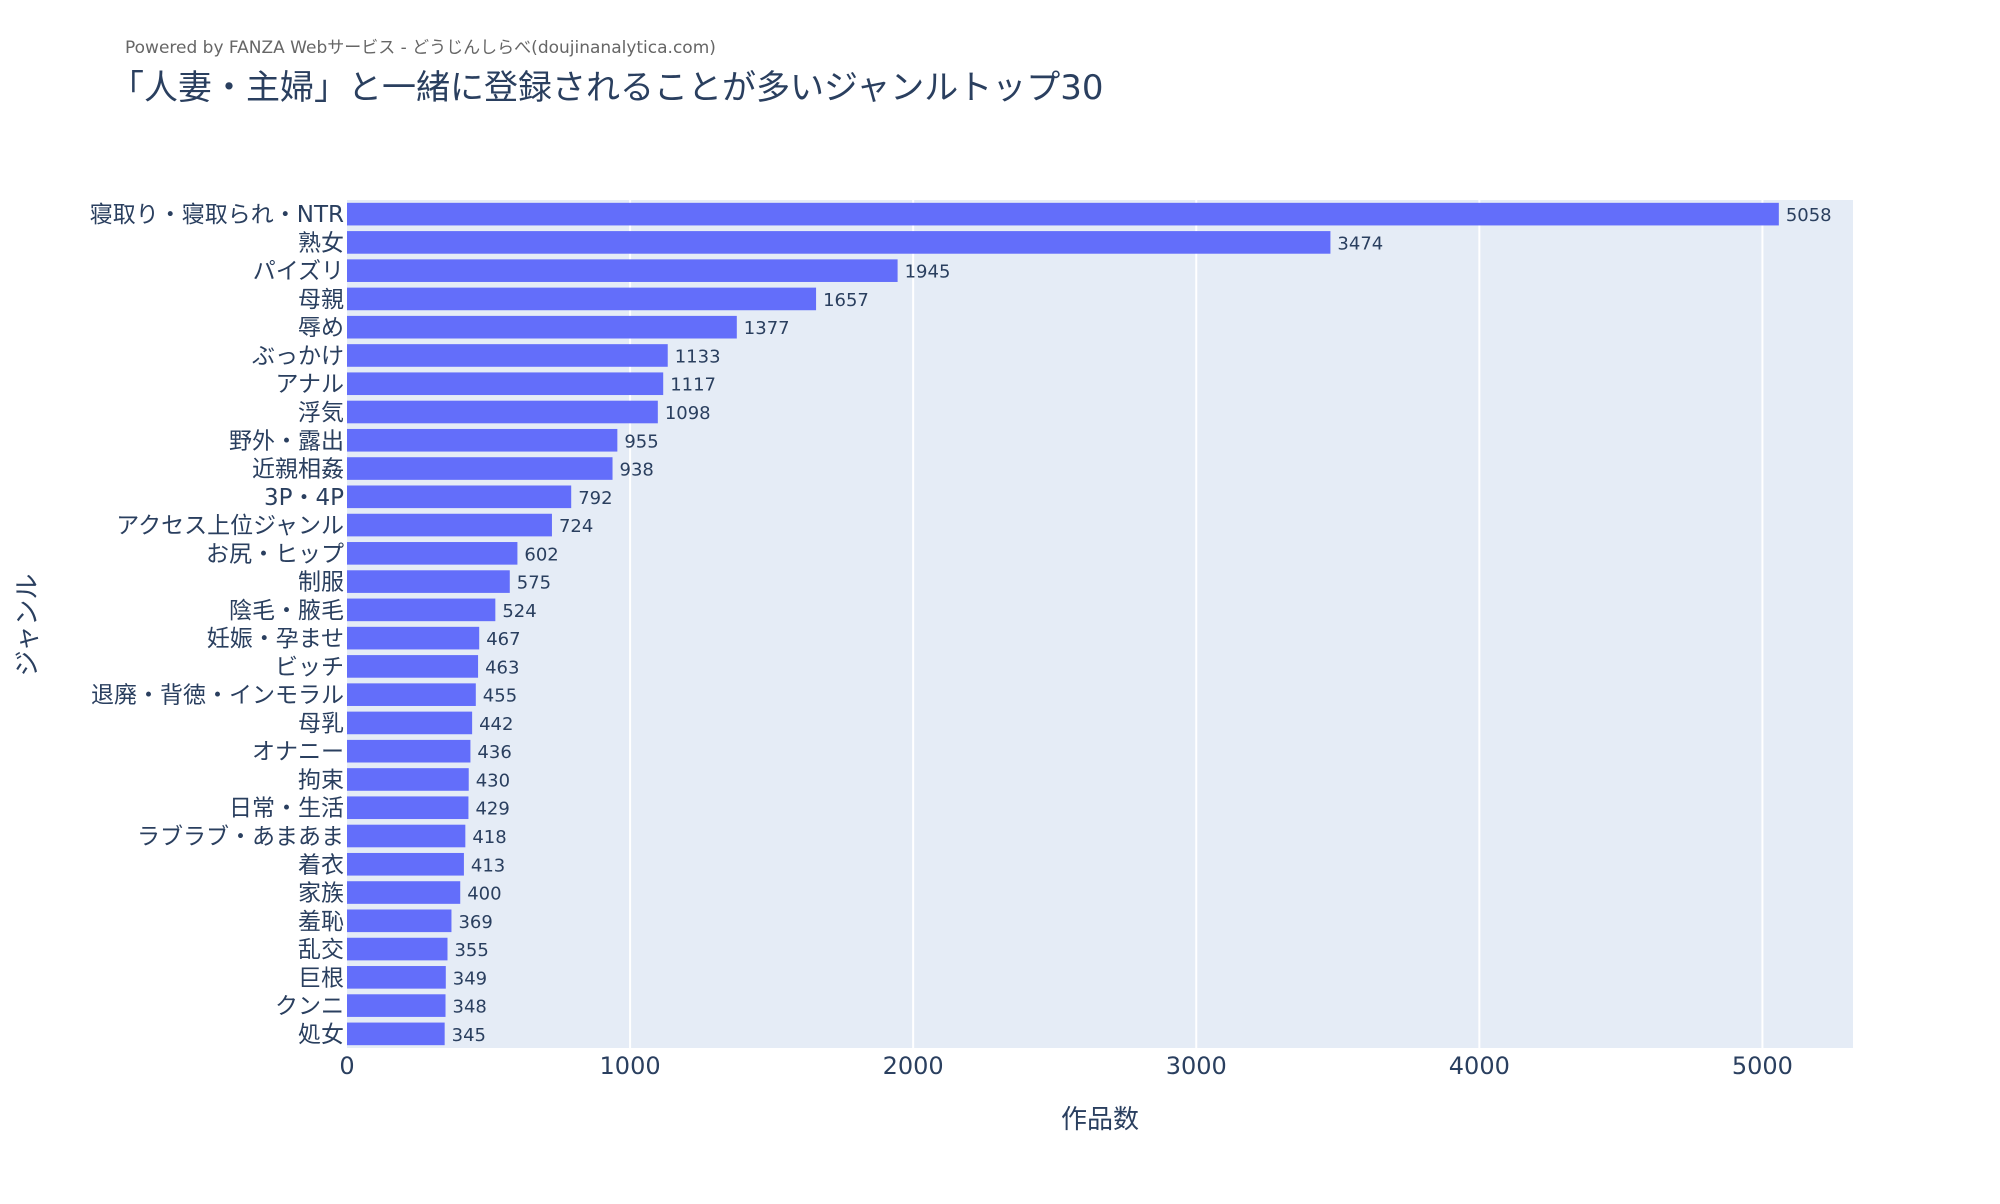 Image resolution: width=2000 pixels, height=1204 pixels. What do you see at coordinates (470, 978) in the screenshot?
I see `data-label: 349` at bounding box center [470, 978].